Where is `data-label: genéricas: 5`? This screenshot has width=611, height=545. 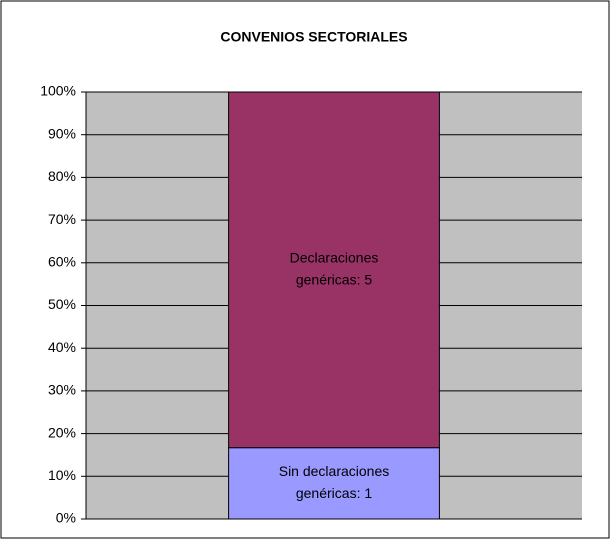
data-label: genéricas: 5 is located at coordinates (334, 280).